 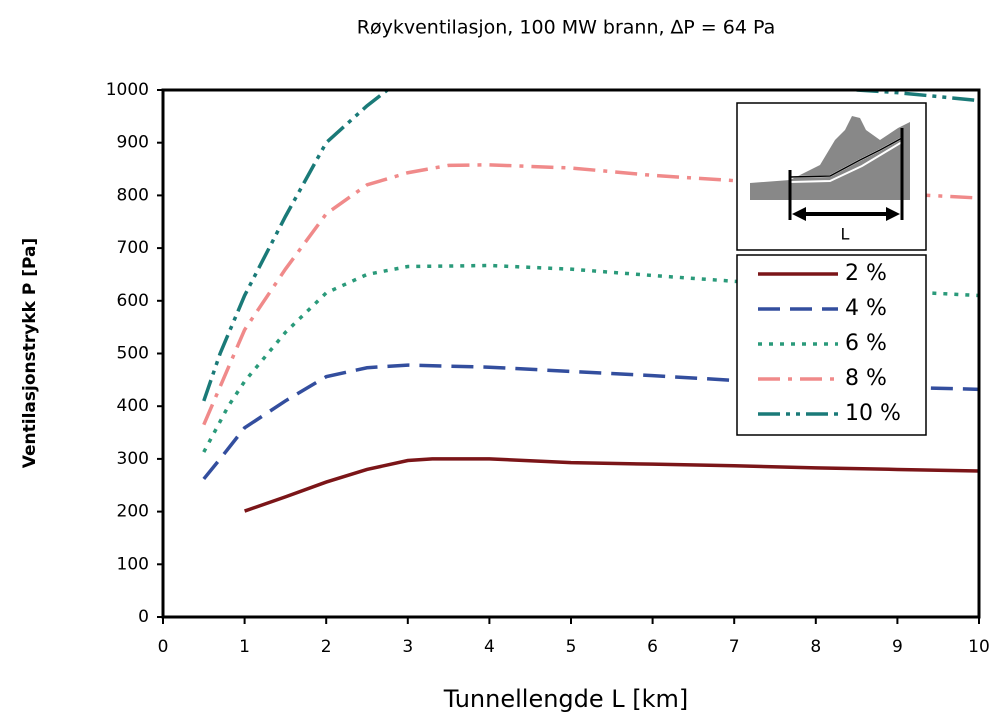 What do you see at coordinates (866, 273) in the screenshot?
I see `legend-label: 2 %` at bounding box center [866, 273].